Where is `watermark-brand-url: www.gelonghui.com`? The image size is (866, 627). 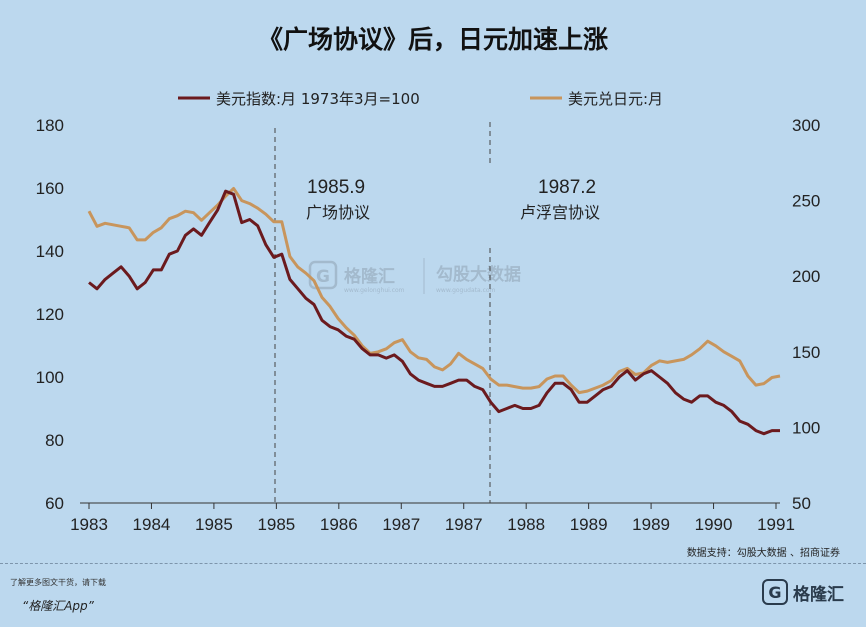 watermark-brand-url: www.gelonghui.com is located at coordinates (374, 290).